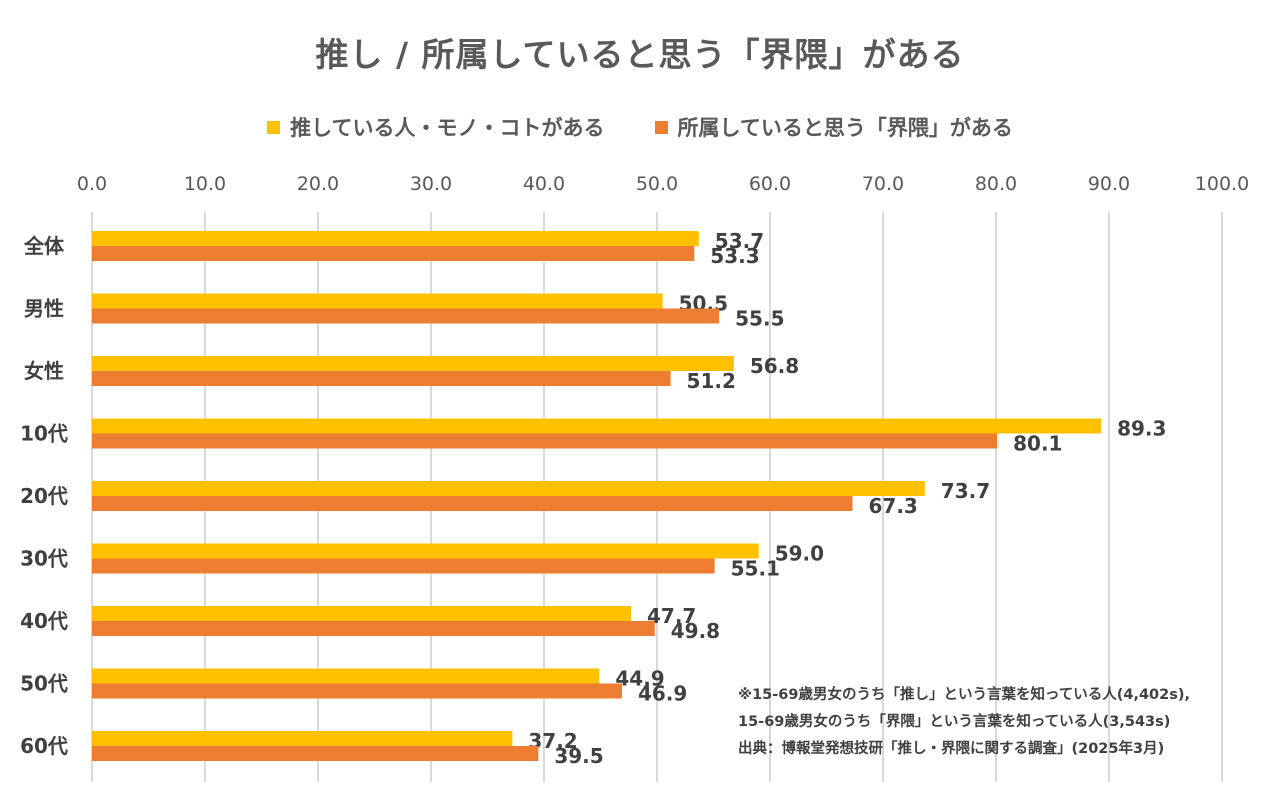  Describe the element at coordinates (205, 184) in the screenshot. I see `x-tick-label: 10.0` at that location.